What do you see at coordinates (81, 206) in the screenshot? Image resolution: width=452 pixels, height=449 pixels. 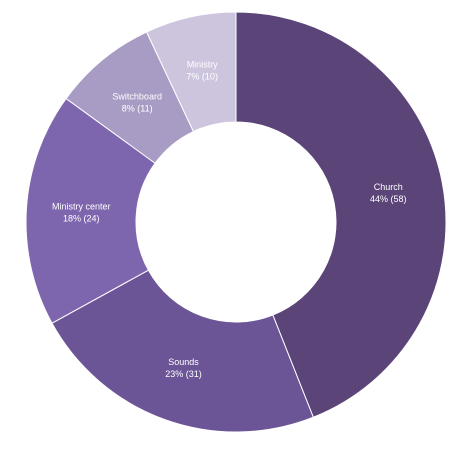 I see `slice-name-label: Ministry center` at bounding box center [81, 206].